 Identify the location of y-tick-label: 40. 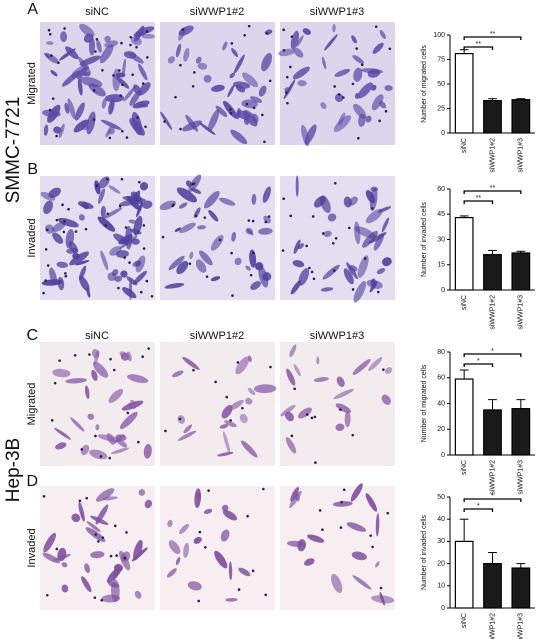
(441, 403).